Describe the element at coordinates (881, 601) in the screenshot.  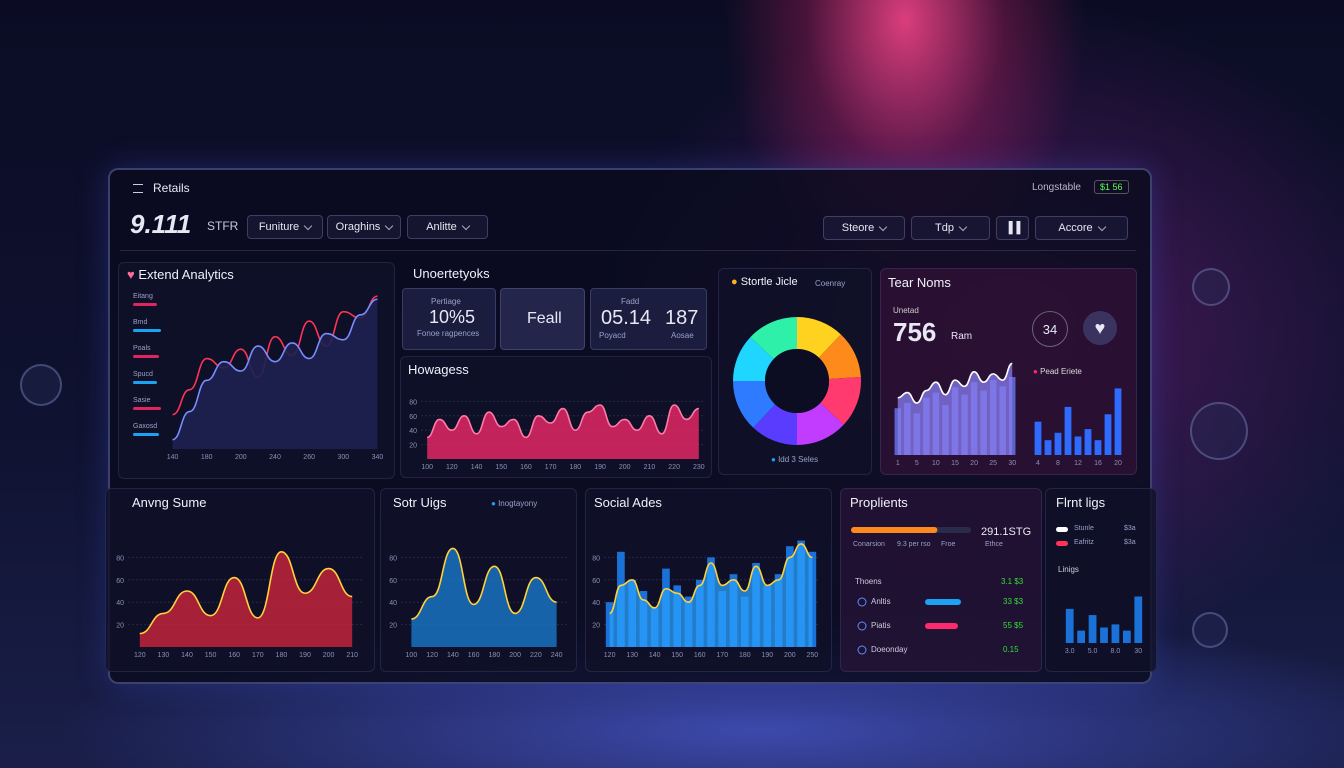
I see `item-label: Anltis` at that location.